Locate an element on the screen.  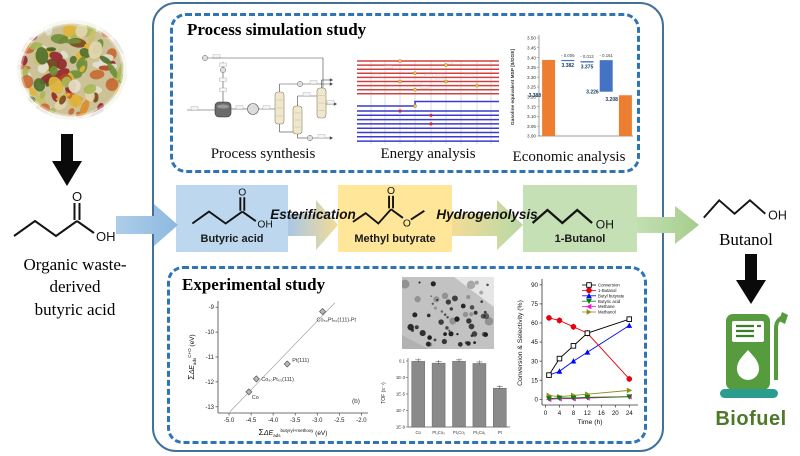
reaction-label-esterification: Esterification is located at coordinates (313, 214).